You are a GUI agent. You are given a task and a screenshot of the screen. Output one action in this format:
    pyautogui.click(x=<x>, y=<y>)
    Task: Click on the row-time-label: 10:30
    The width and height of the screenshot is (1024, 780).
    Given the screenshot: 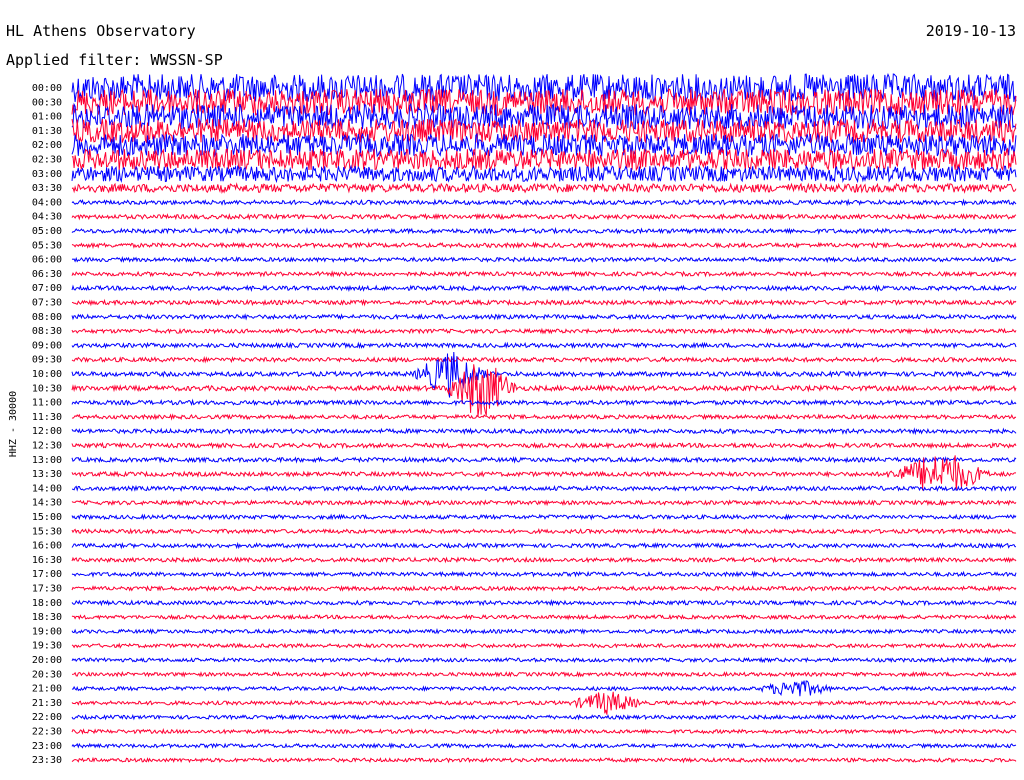 What is the action you would take?
    pyautogui.click(x=47, y=388)
    